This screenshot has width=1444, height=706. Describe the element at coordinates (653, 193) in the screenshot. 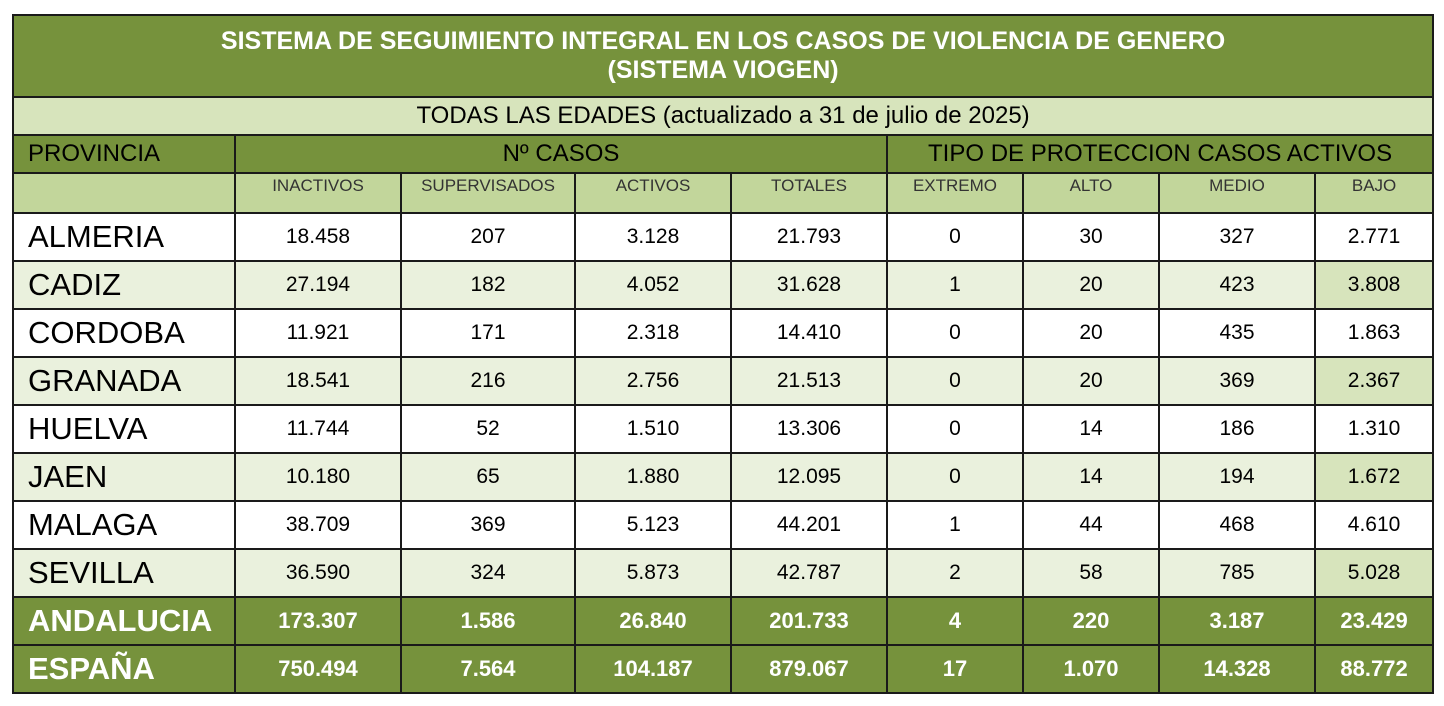

I see `column-header: ACTIVOS` at that location.